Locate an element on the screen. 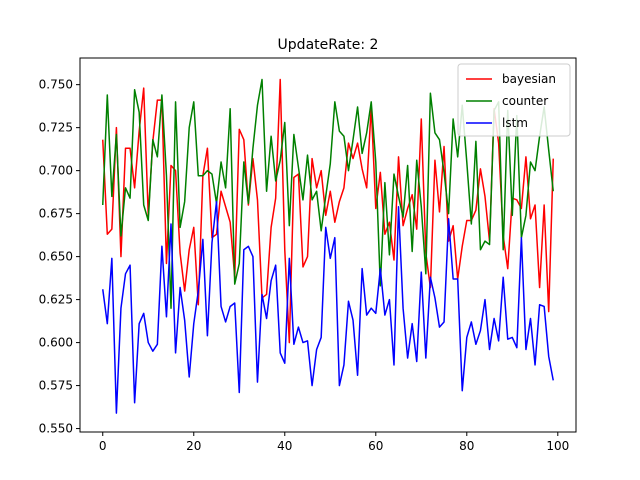 The height and width of the screenshot is (480, 640). y-tick-label: 0.750 is located at coordinates (56, 85).